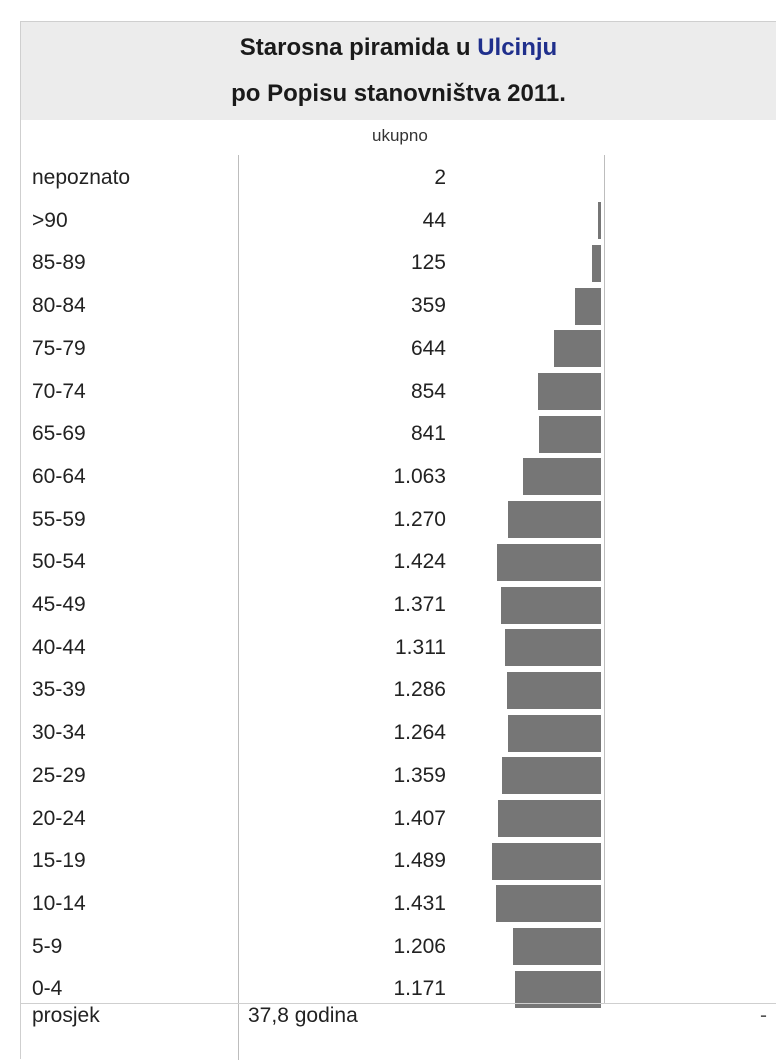 The image size is (776, 1060). What do you see at coordinates (238, 607) in the screenshot?
I see `divider-label-column` at bounding box center [238, 607].